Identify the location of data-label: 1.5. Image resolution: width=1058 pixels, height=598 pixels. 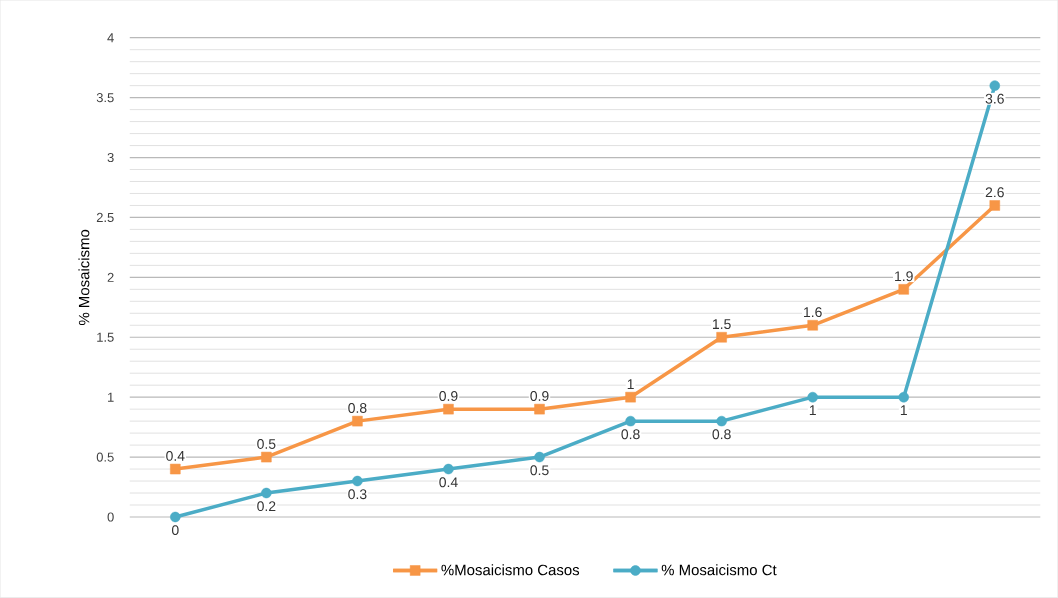
(721, 324).